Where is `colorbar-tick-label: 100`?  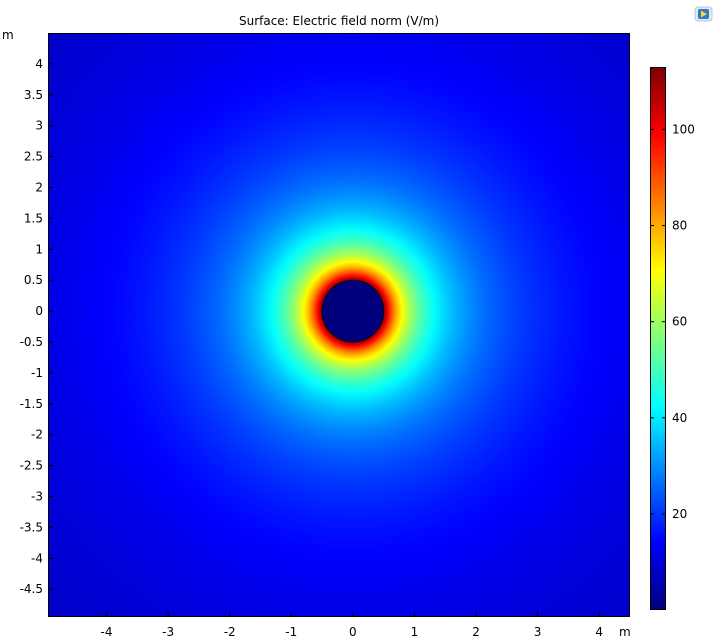 colorbar-tick-label: 100 is located at coordinates (683, 129).